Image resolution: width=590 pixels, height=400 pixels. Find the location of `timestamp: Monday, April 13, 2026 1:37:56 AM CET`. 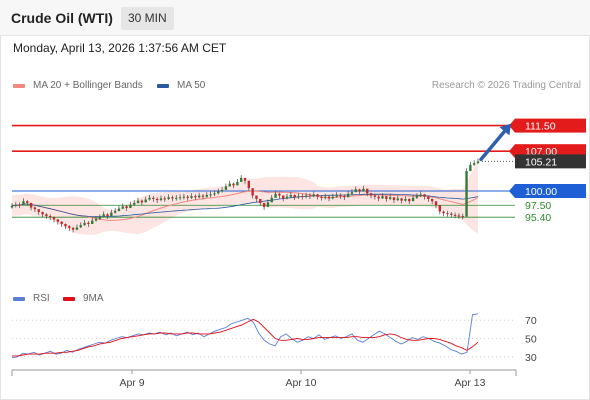

timestamp: Monday, April 13, 2026 1:37:56 AM CET is located at coordinates (120, 48).